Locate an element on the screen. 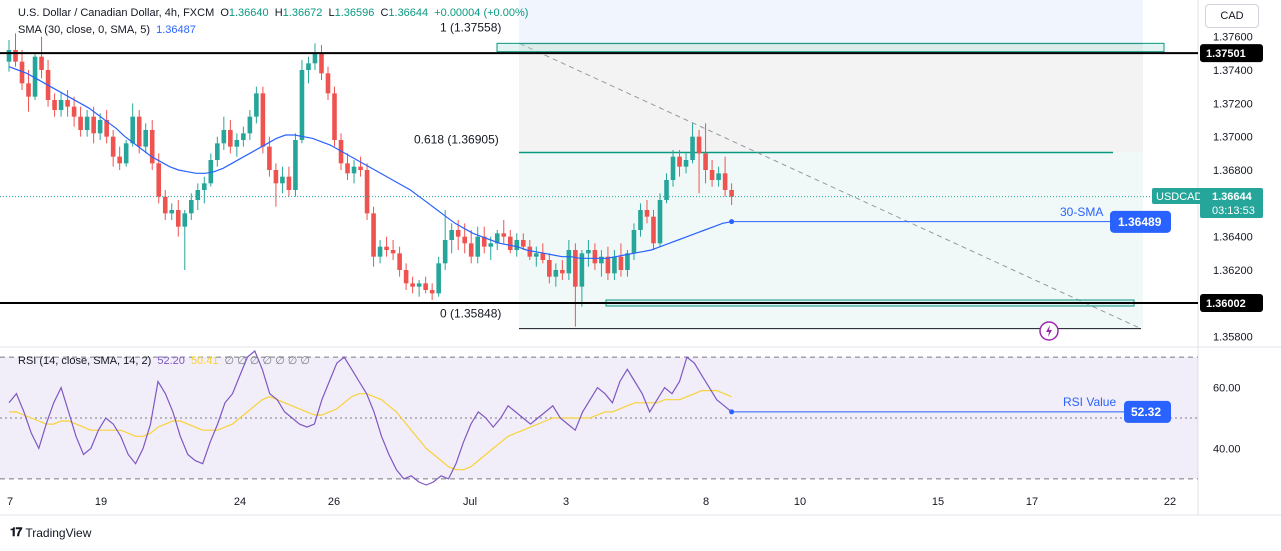 This screenshot has width=1281, height=551. rsi-ma-line is located at coordinates (370, 430).